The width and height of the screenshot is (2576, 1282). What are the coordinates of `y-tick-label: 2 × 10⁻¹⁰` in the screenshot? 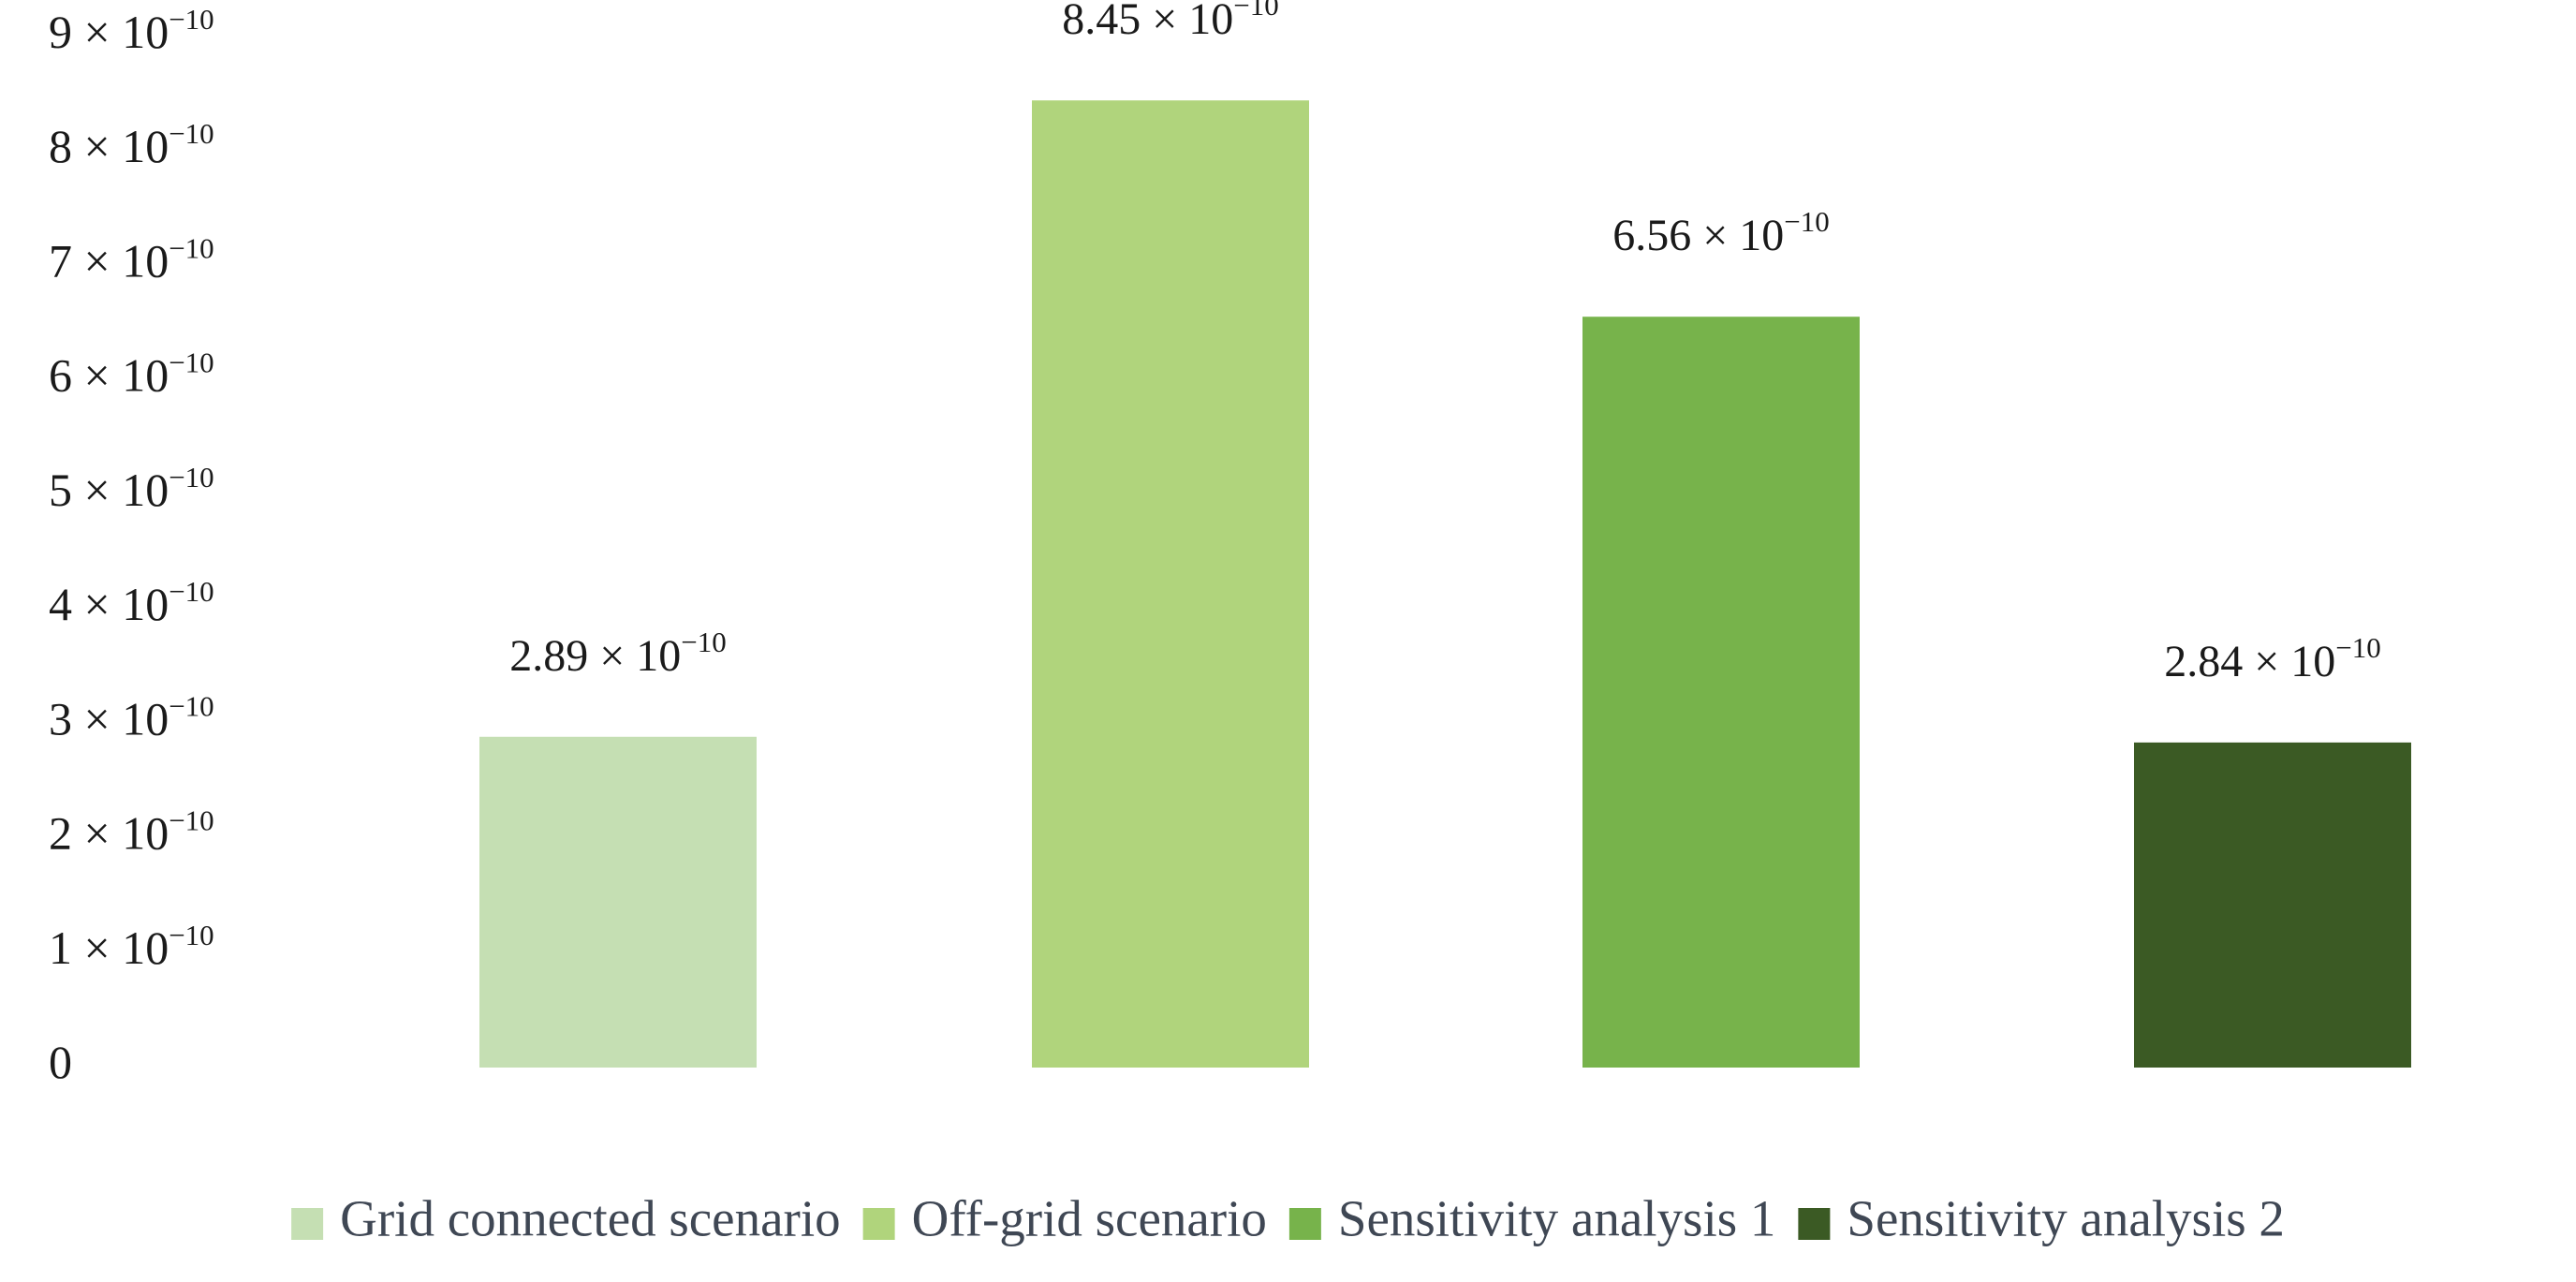 It's located at (131, 832).